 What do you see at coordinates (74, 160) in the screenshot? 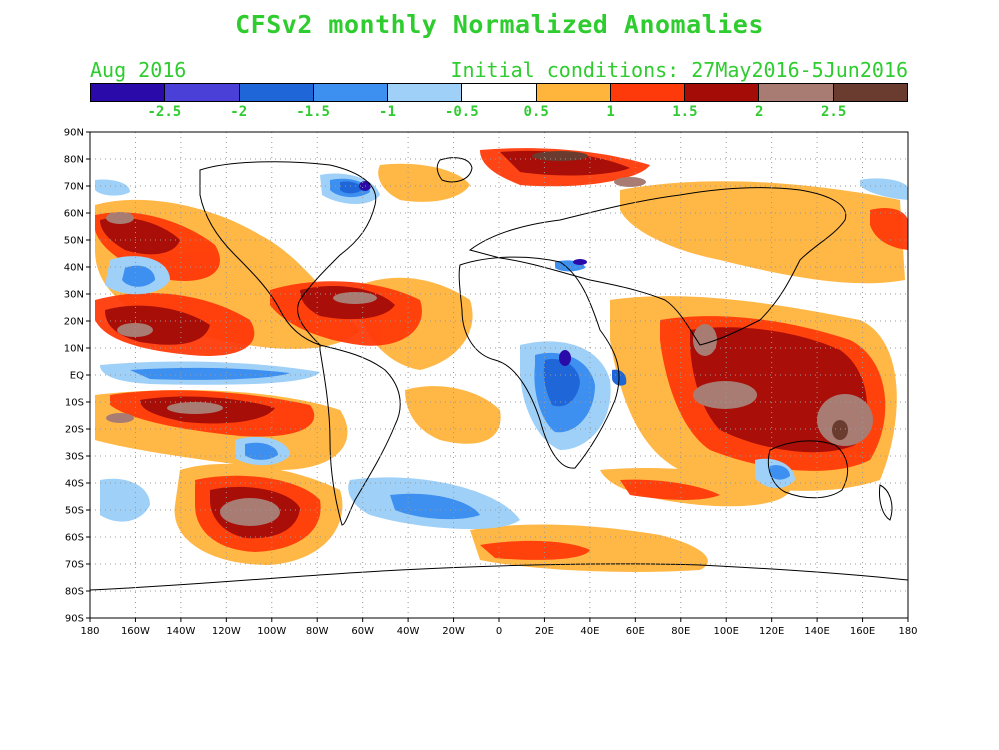
I see `lat-label: 80N` at bounding box center [74, 160].